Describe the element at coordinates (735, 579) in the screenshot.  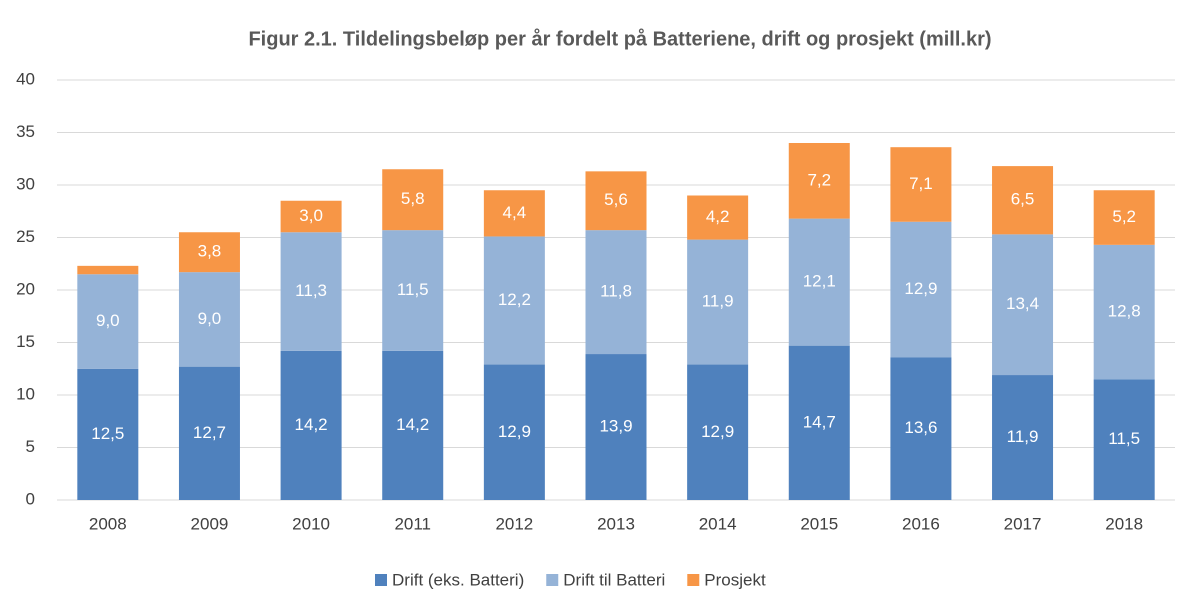
I see `legend-label: Prosjekt` at that location.